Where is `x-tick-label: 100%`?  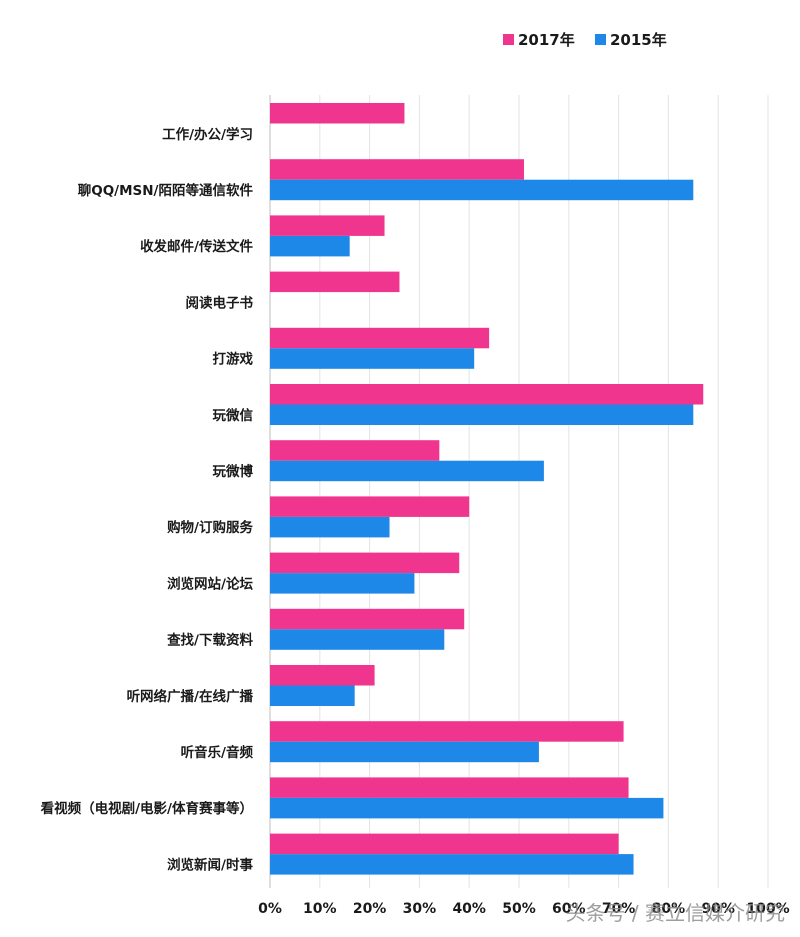
x-tick-label: 100% is located at coordinates (767, 909).